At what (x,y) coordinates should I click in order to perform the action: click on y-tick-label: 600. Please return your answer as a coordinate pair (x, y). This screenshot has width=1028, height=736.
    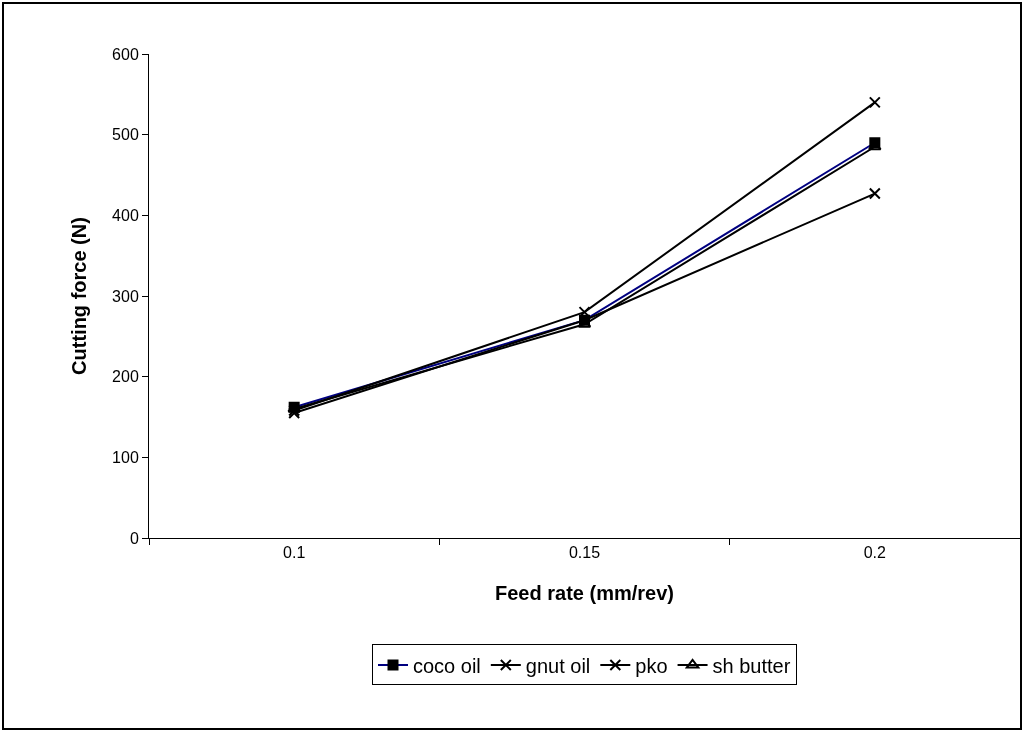
    Looking at the image, I should click on (125, 54).